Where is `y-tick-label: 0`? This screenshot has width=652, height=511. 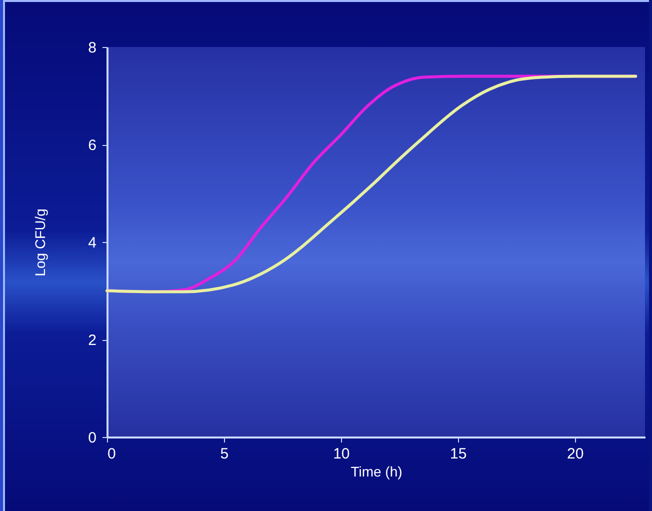
y-tick-label: 0 is located at coordinates (92, 438).